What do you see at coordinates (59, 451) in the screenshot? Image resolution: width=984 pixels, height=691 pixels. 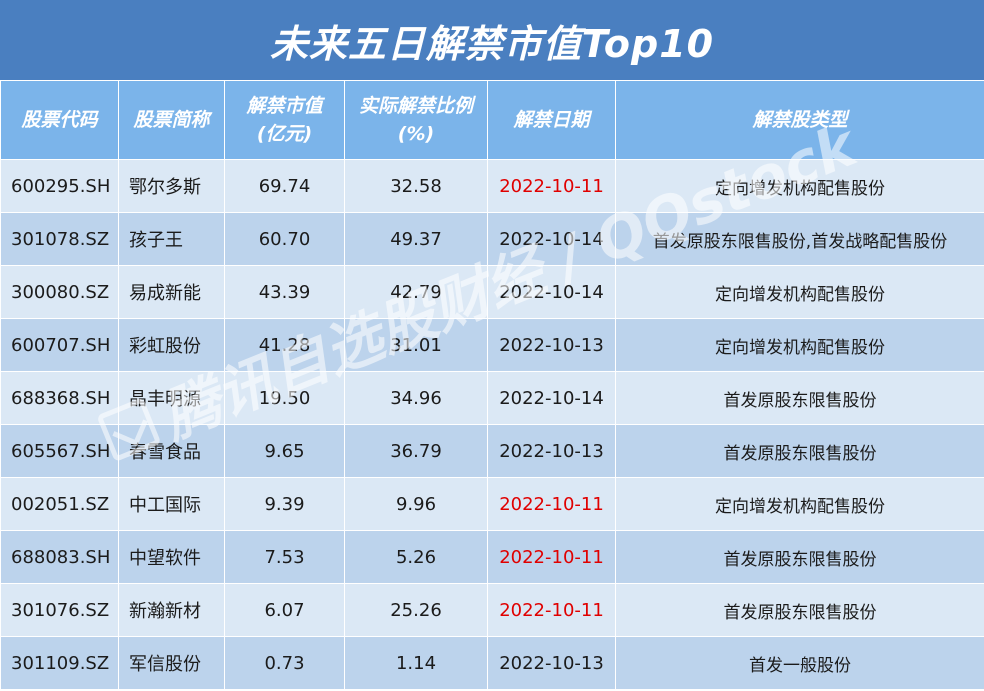 I see `cell-code: 605567.SH` at bounding box center [59, 451].